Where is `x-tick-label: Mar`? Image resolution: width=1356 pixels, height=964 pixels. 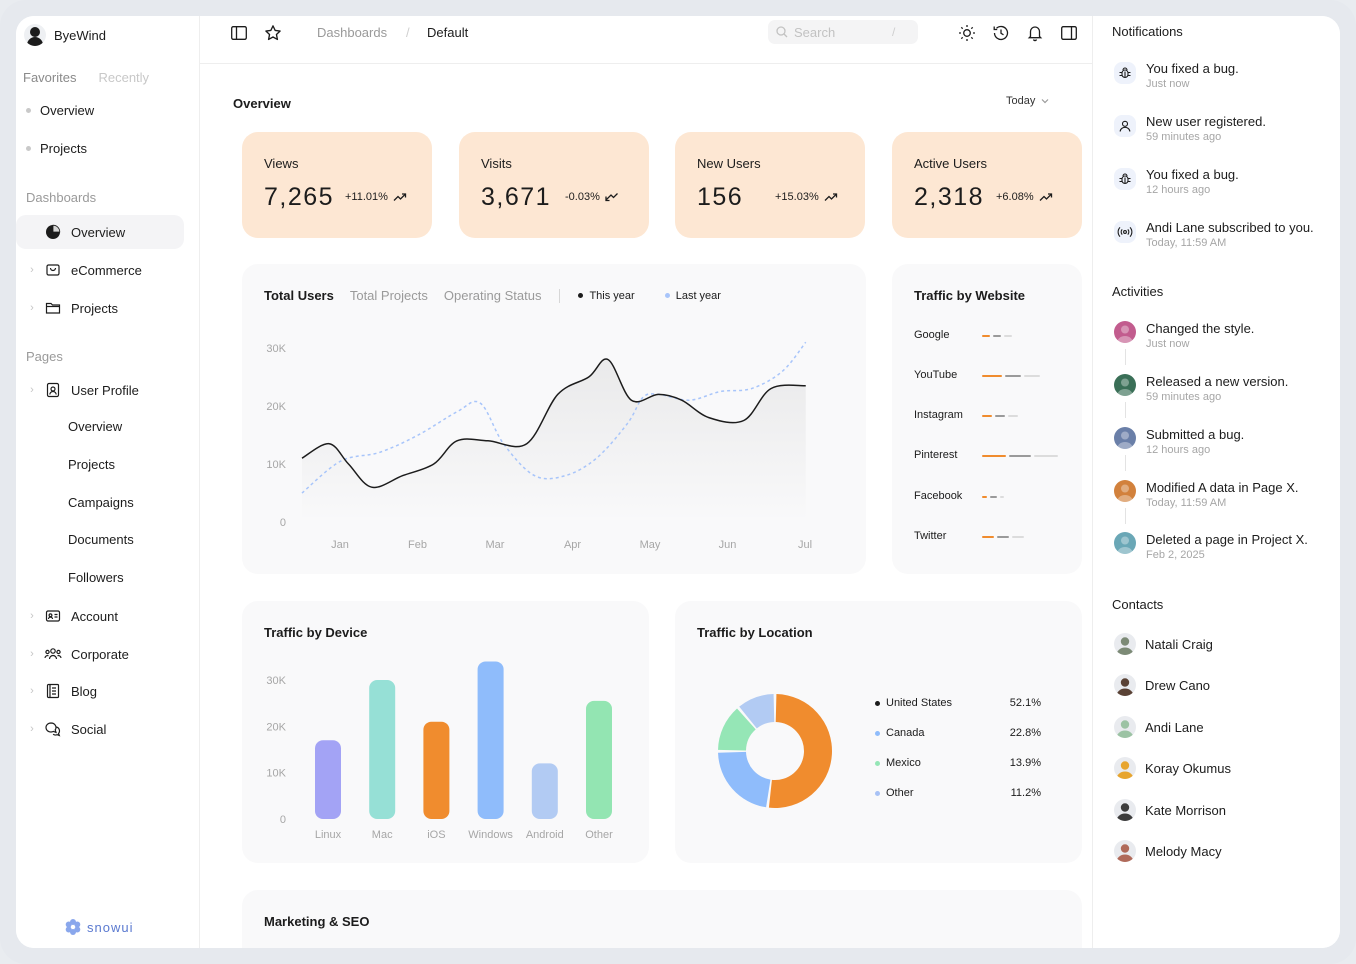
x-tick-label: Mar is located at coordinates (495, 545).